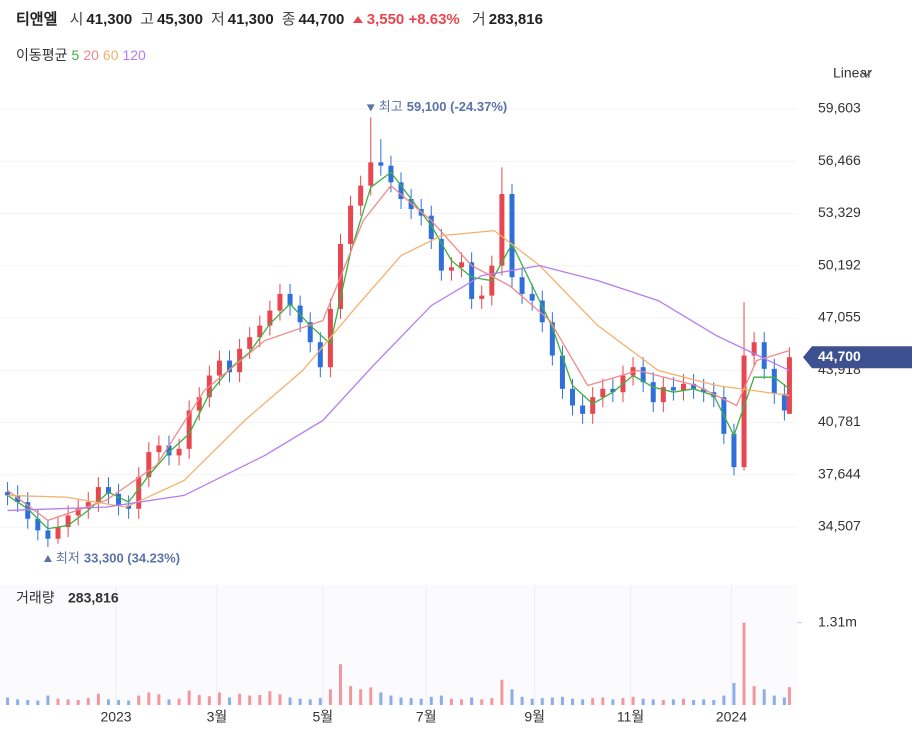 The image size is (912, 731). Describe the element at coordinates (42, 55) in the screenshot. I see `ma-title: 이동평균` at that location.